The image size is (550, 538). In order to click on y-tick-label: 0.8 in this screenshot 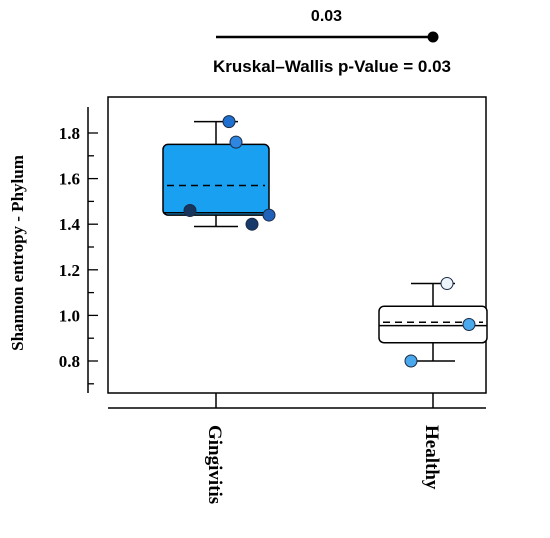, I will do `click(69, 361)`.